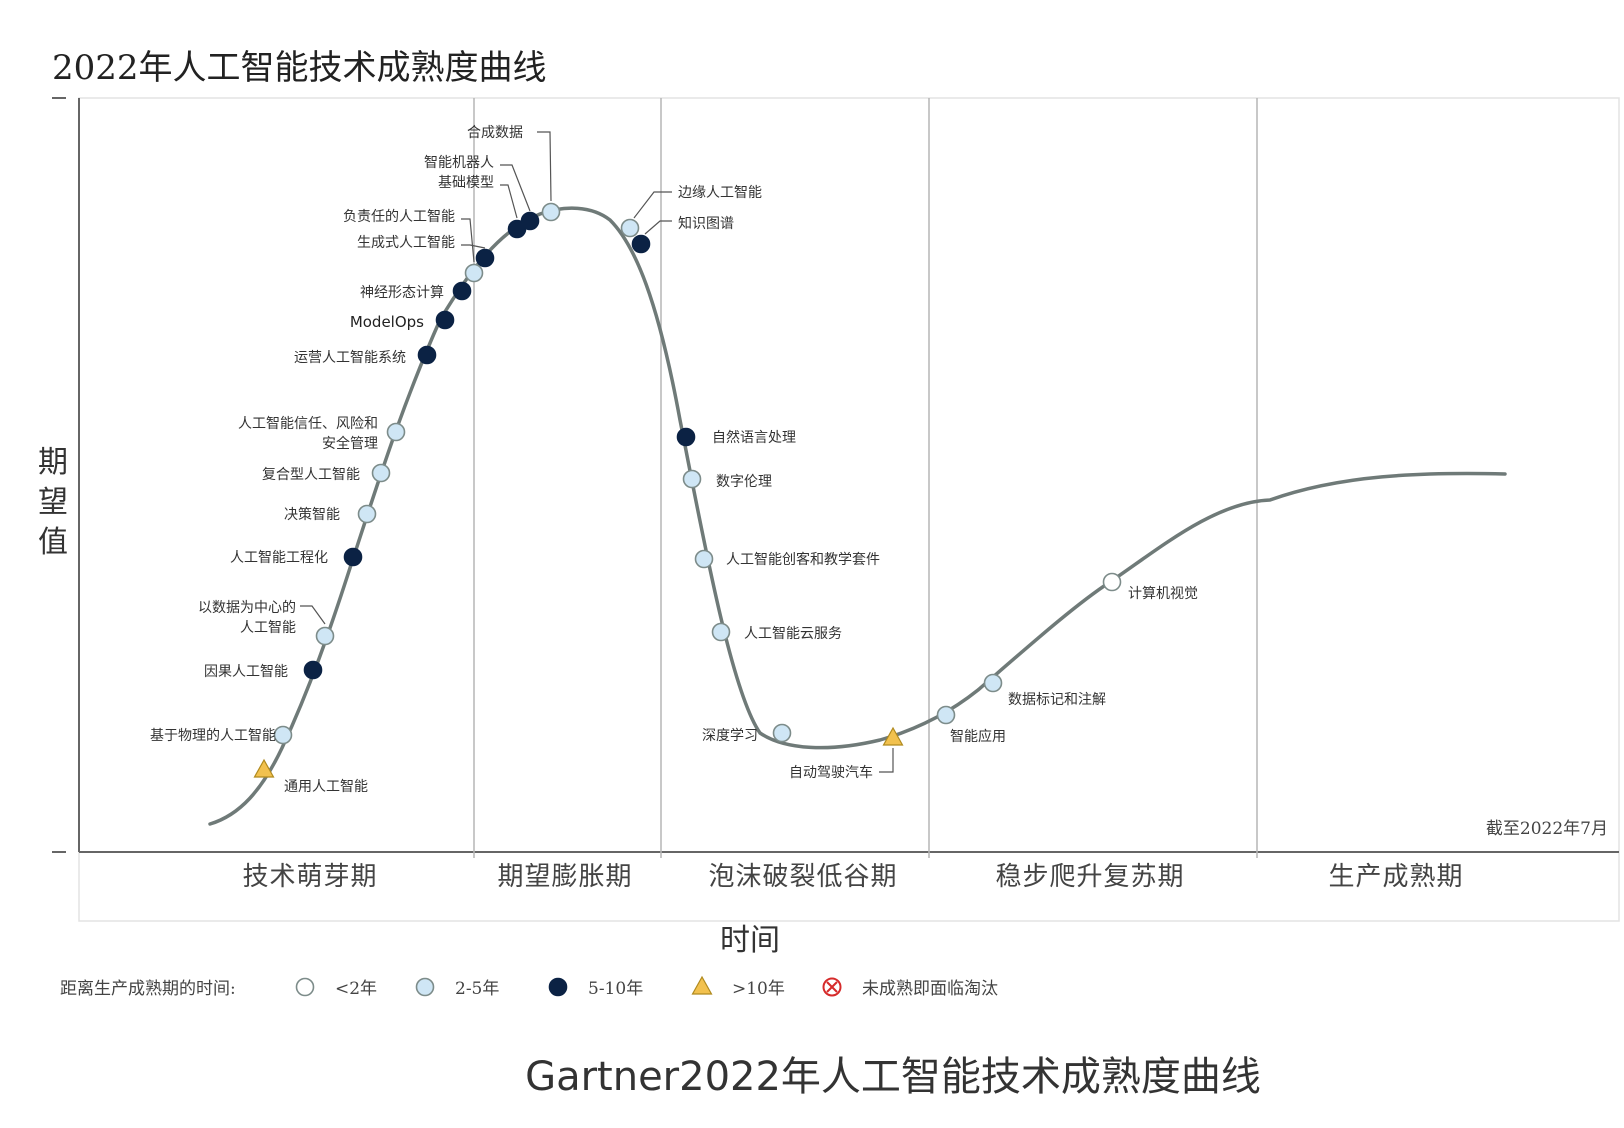 Image resolution: width=1624 pixels, height=1128 pixels. What do you see at coordinates (978, 736) in the screenshot?
I see `point-label: 智能应用` at bounding box center [978, 736].